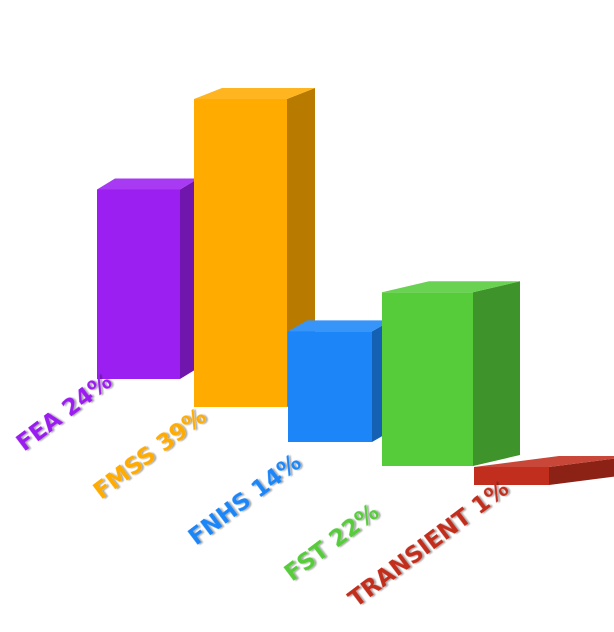 The image size is (614, 632). What do you see at coordinates (64, 412) in the screenshot?
I see `data-label-fea: FEA 24%` at bounding box center [64, 412].